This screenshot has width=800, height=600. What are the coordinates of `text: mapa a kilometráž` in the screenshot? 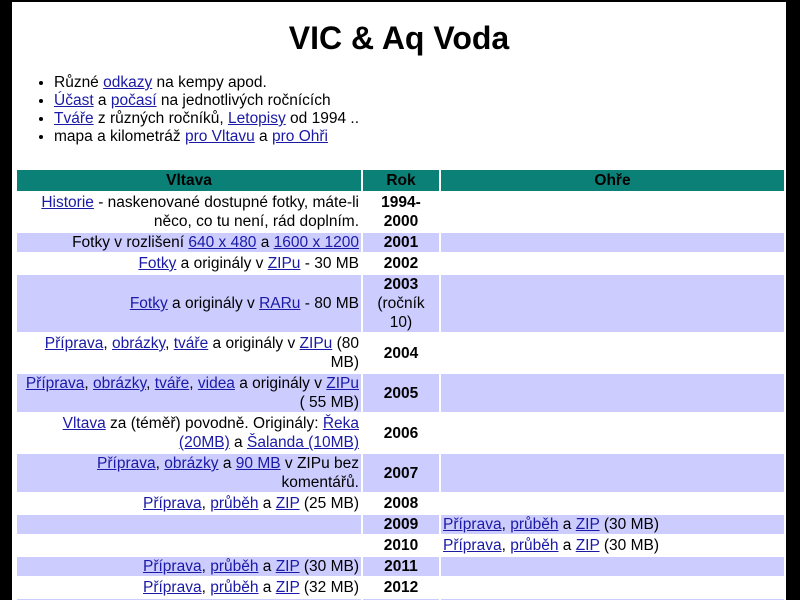 It's located at (119, 136).